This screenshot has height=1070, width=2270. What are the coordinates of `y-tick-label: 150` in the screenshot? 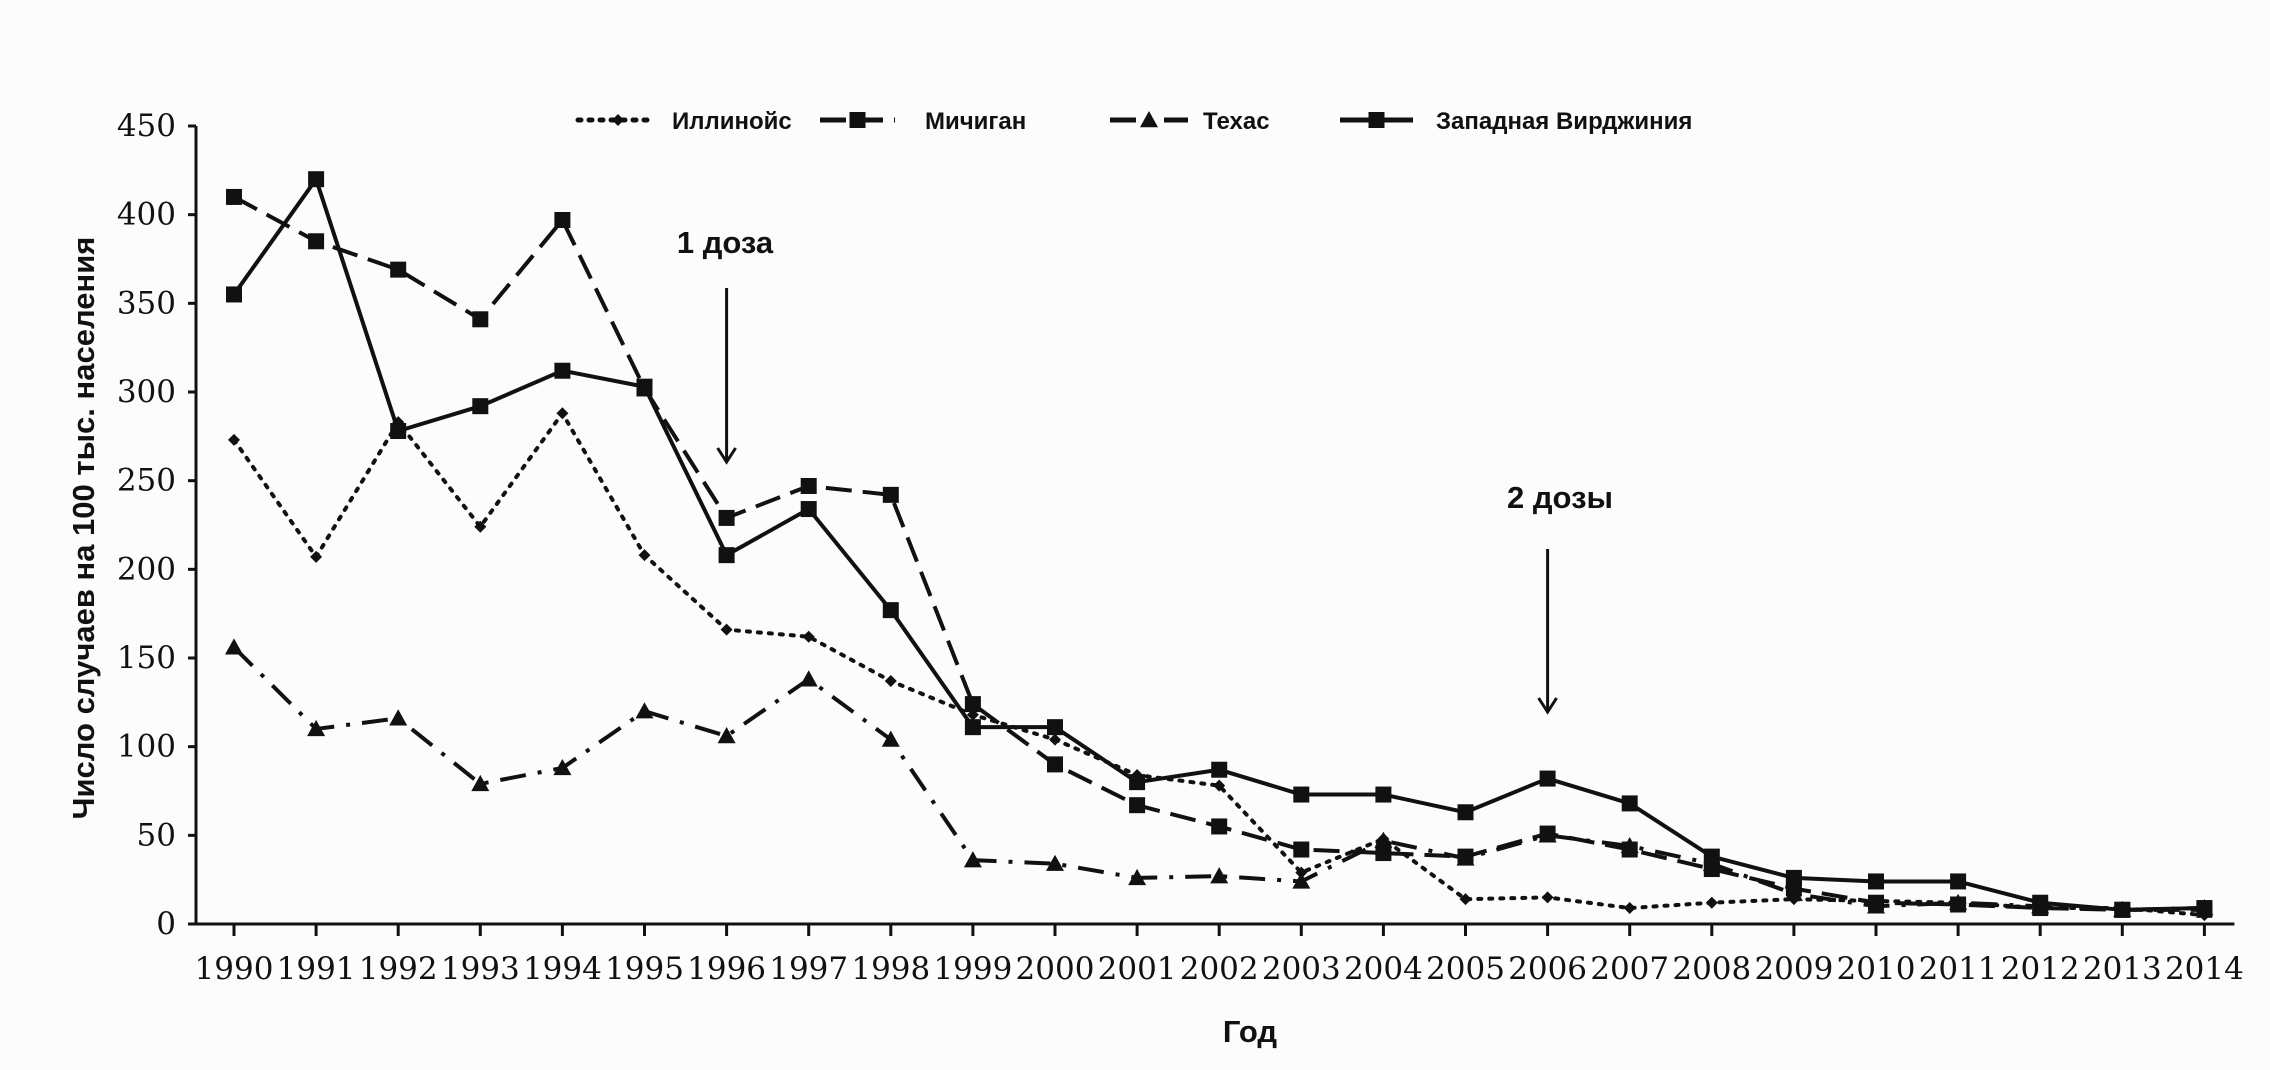 It's located at (146, 658).